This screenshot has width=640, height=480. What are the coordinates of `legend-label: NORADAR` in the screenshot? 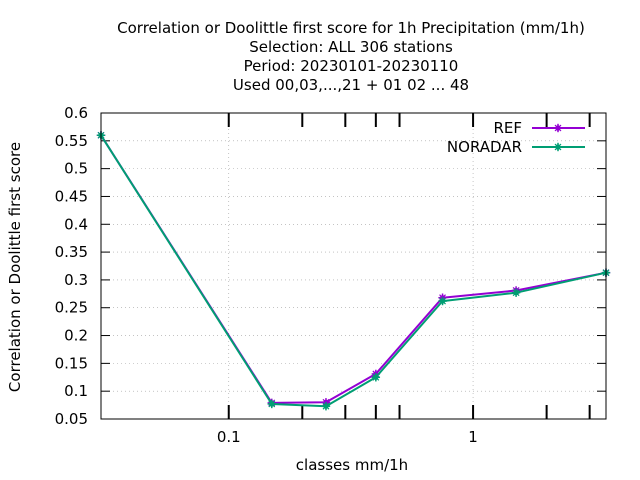 It's located at (484, 147).